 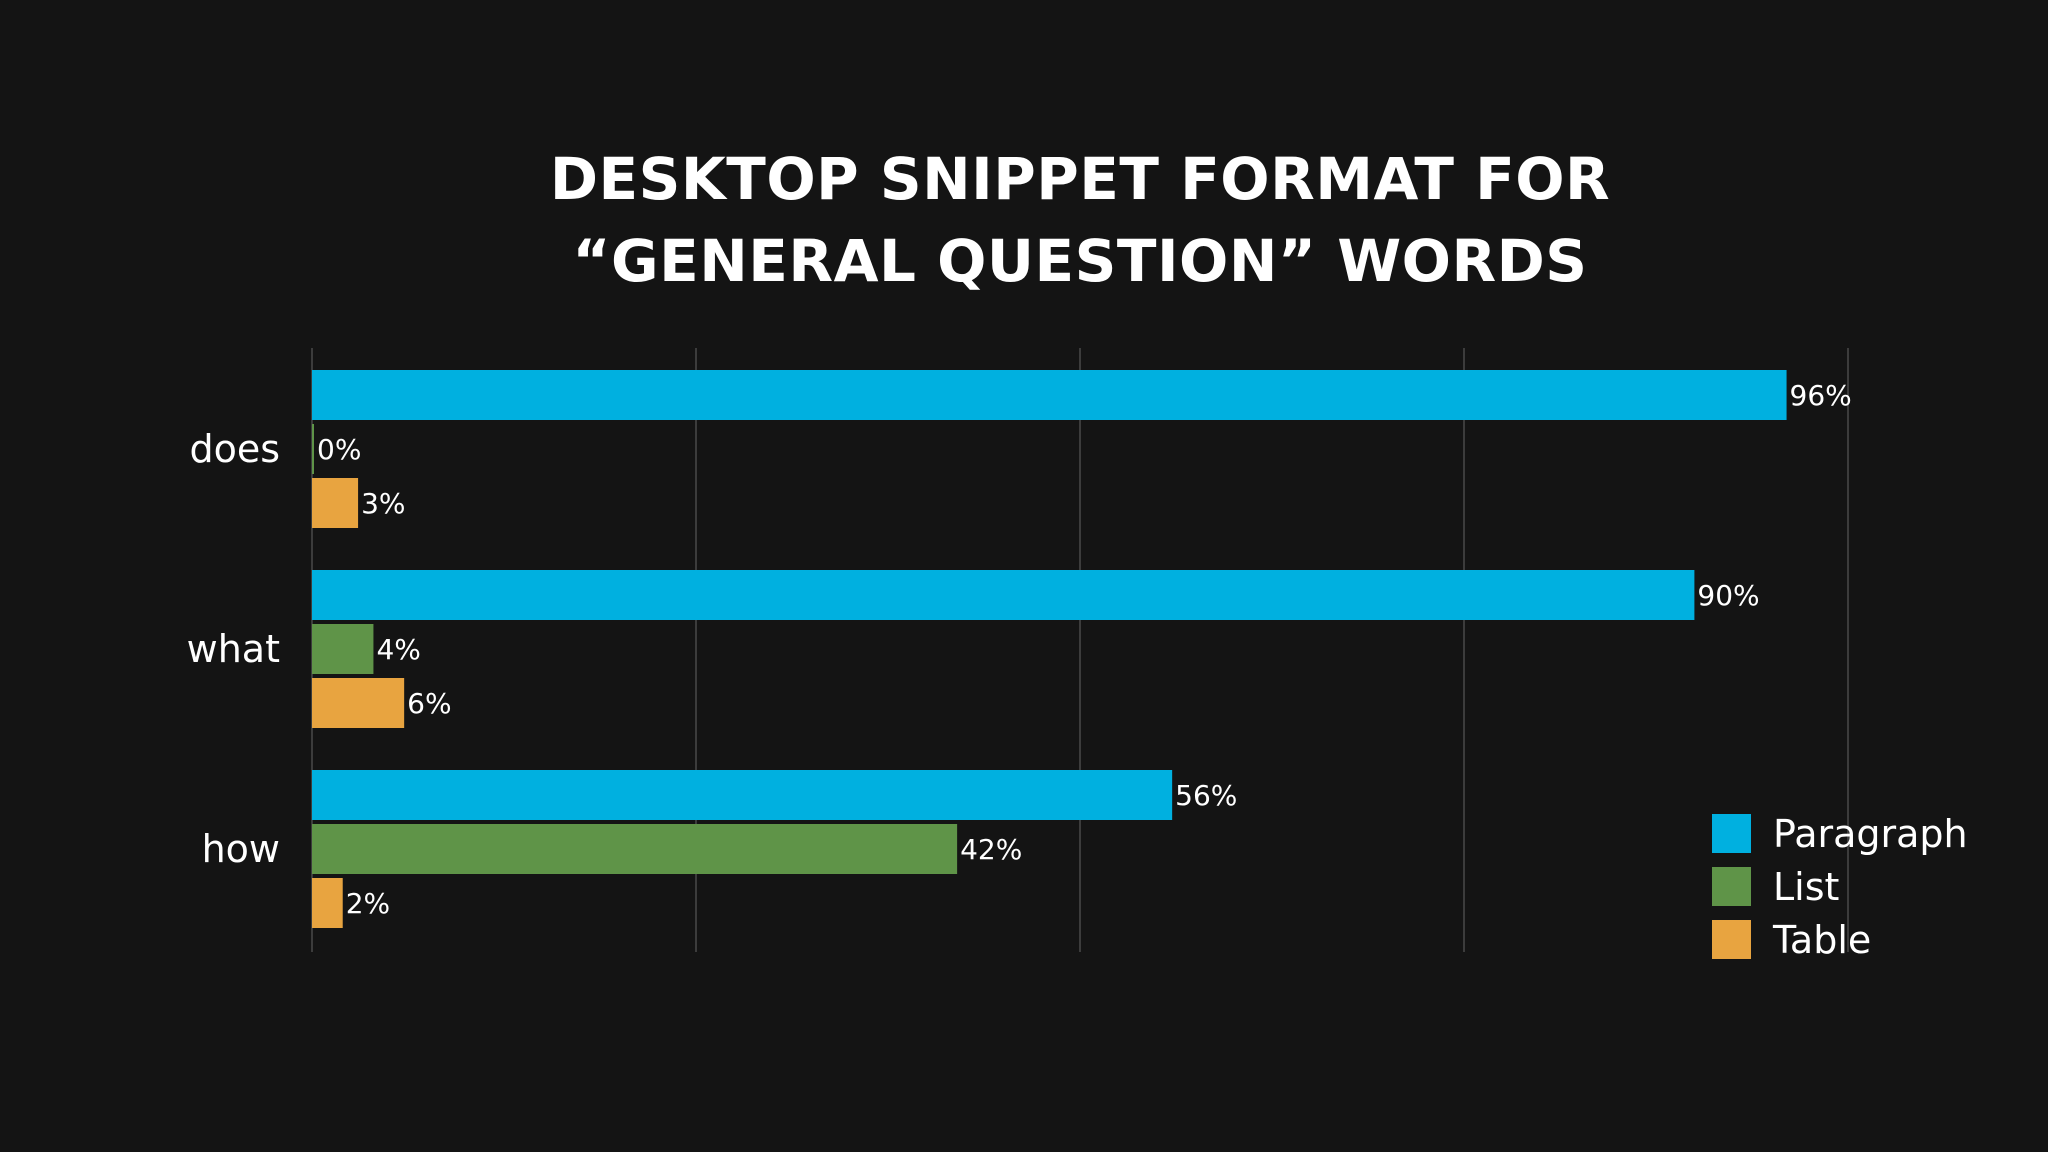 I want to click on legend-label-list: List, so click(x=1806, y=887).